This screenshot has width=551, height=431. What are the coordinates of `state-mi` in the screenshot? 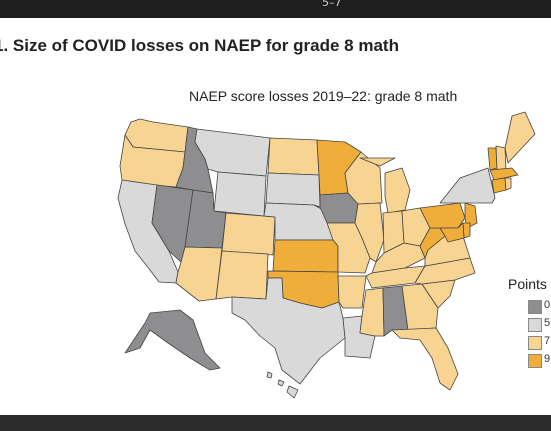 It's located at (385, 185).